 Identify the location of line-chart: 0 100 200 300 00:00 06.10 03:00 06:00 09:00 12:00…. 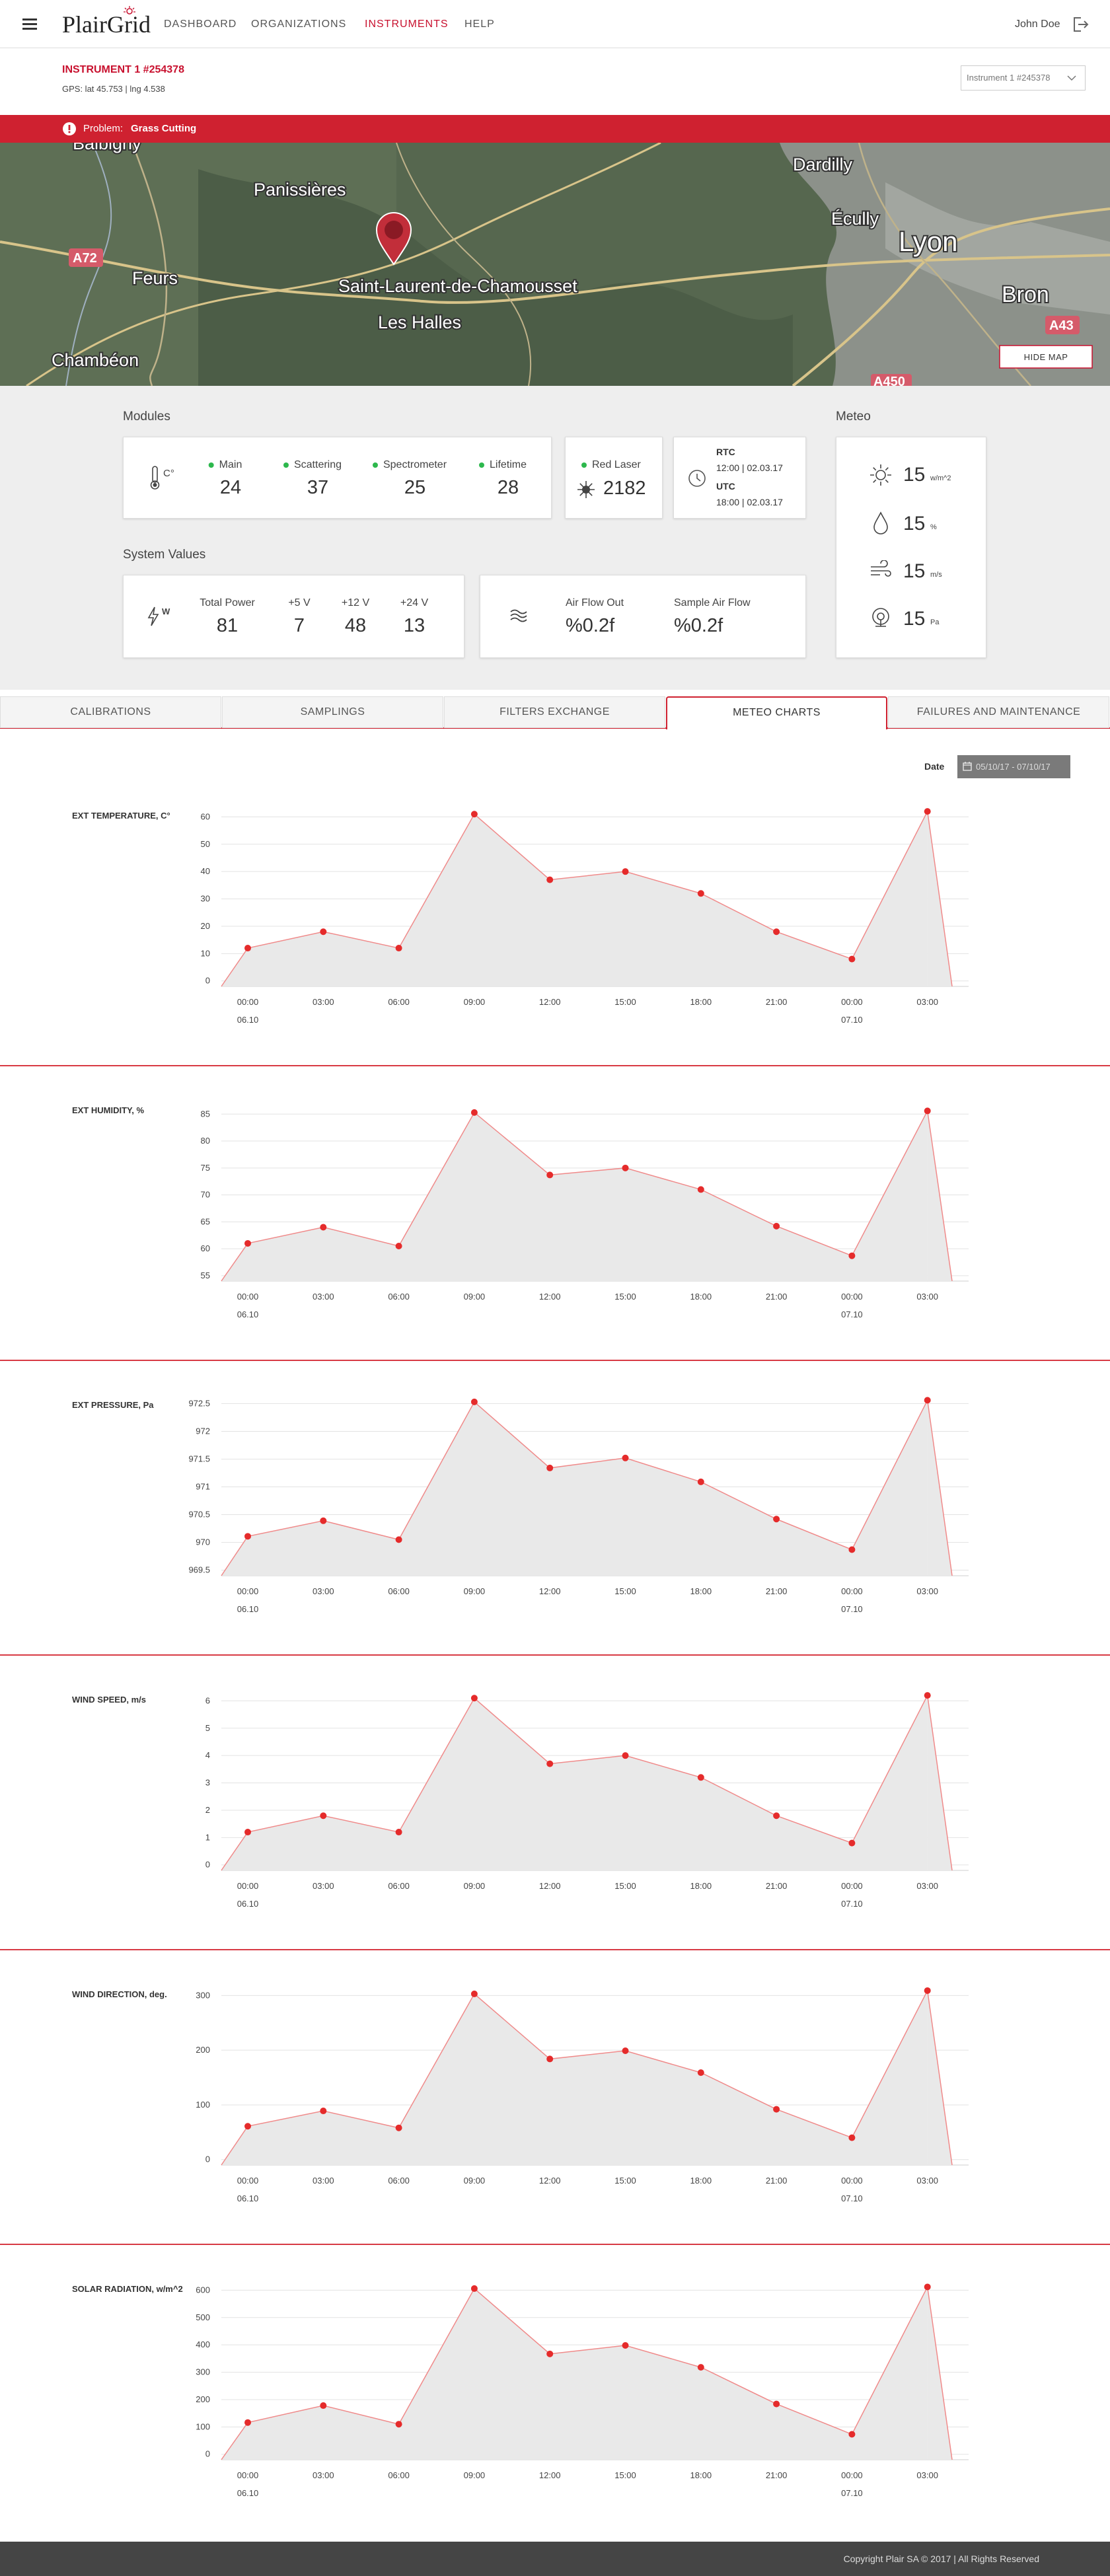
(555, 2116).